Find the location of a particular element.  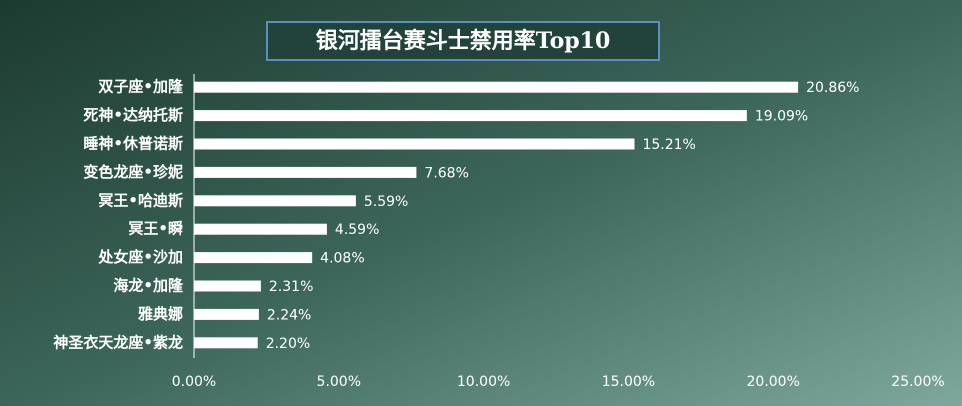

x-tick-label: 20.00% is located at coordinates (773, 382).